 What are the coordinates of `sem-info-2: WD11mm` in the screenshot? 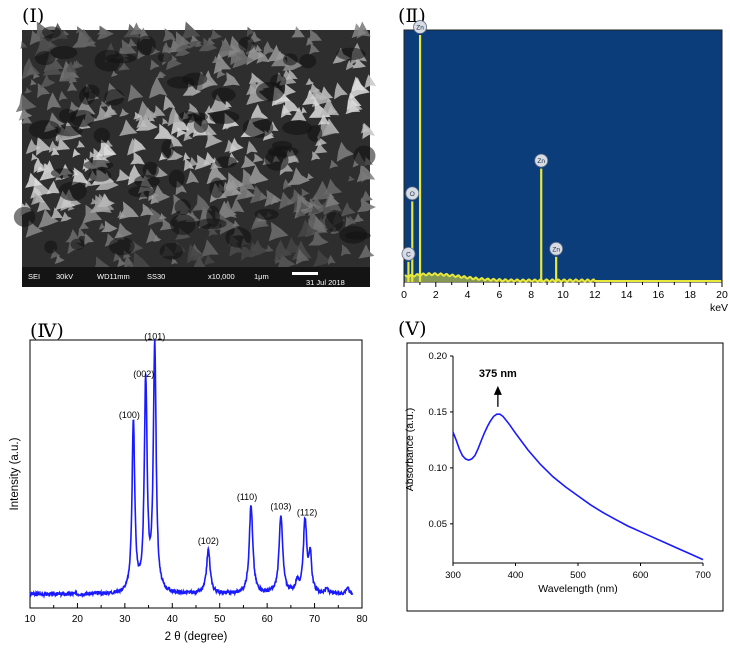 It's located at (113, 276).